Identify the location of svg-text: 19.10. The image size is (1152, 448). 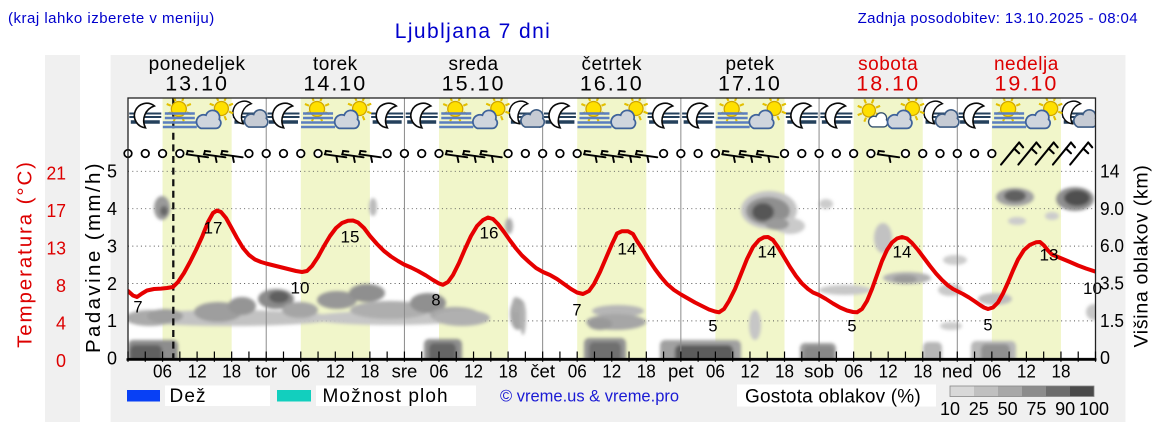
(1026, 84).